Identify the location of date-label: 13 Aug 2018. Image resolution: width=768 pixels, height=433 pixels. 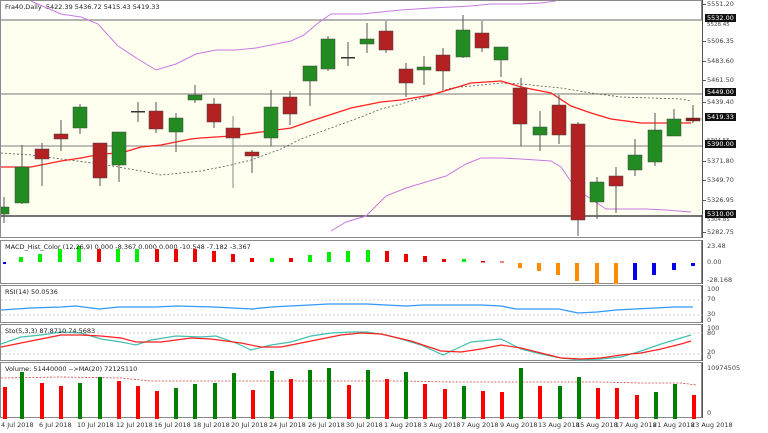
(559, 425).